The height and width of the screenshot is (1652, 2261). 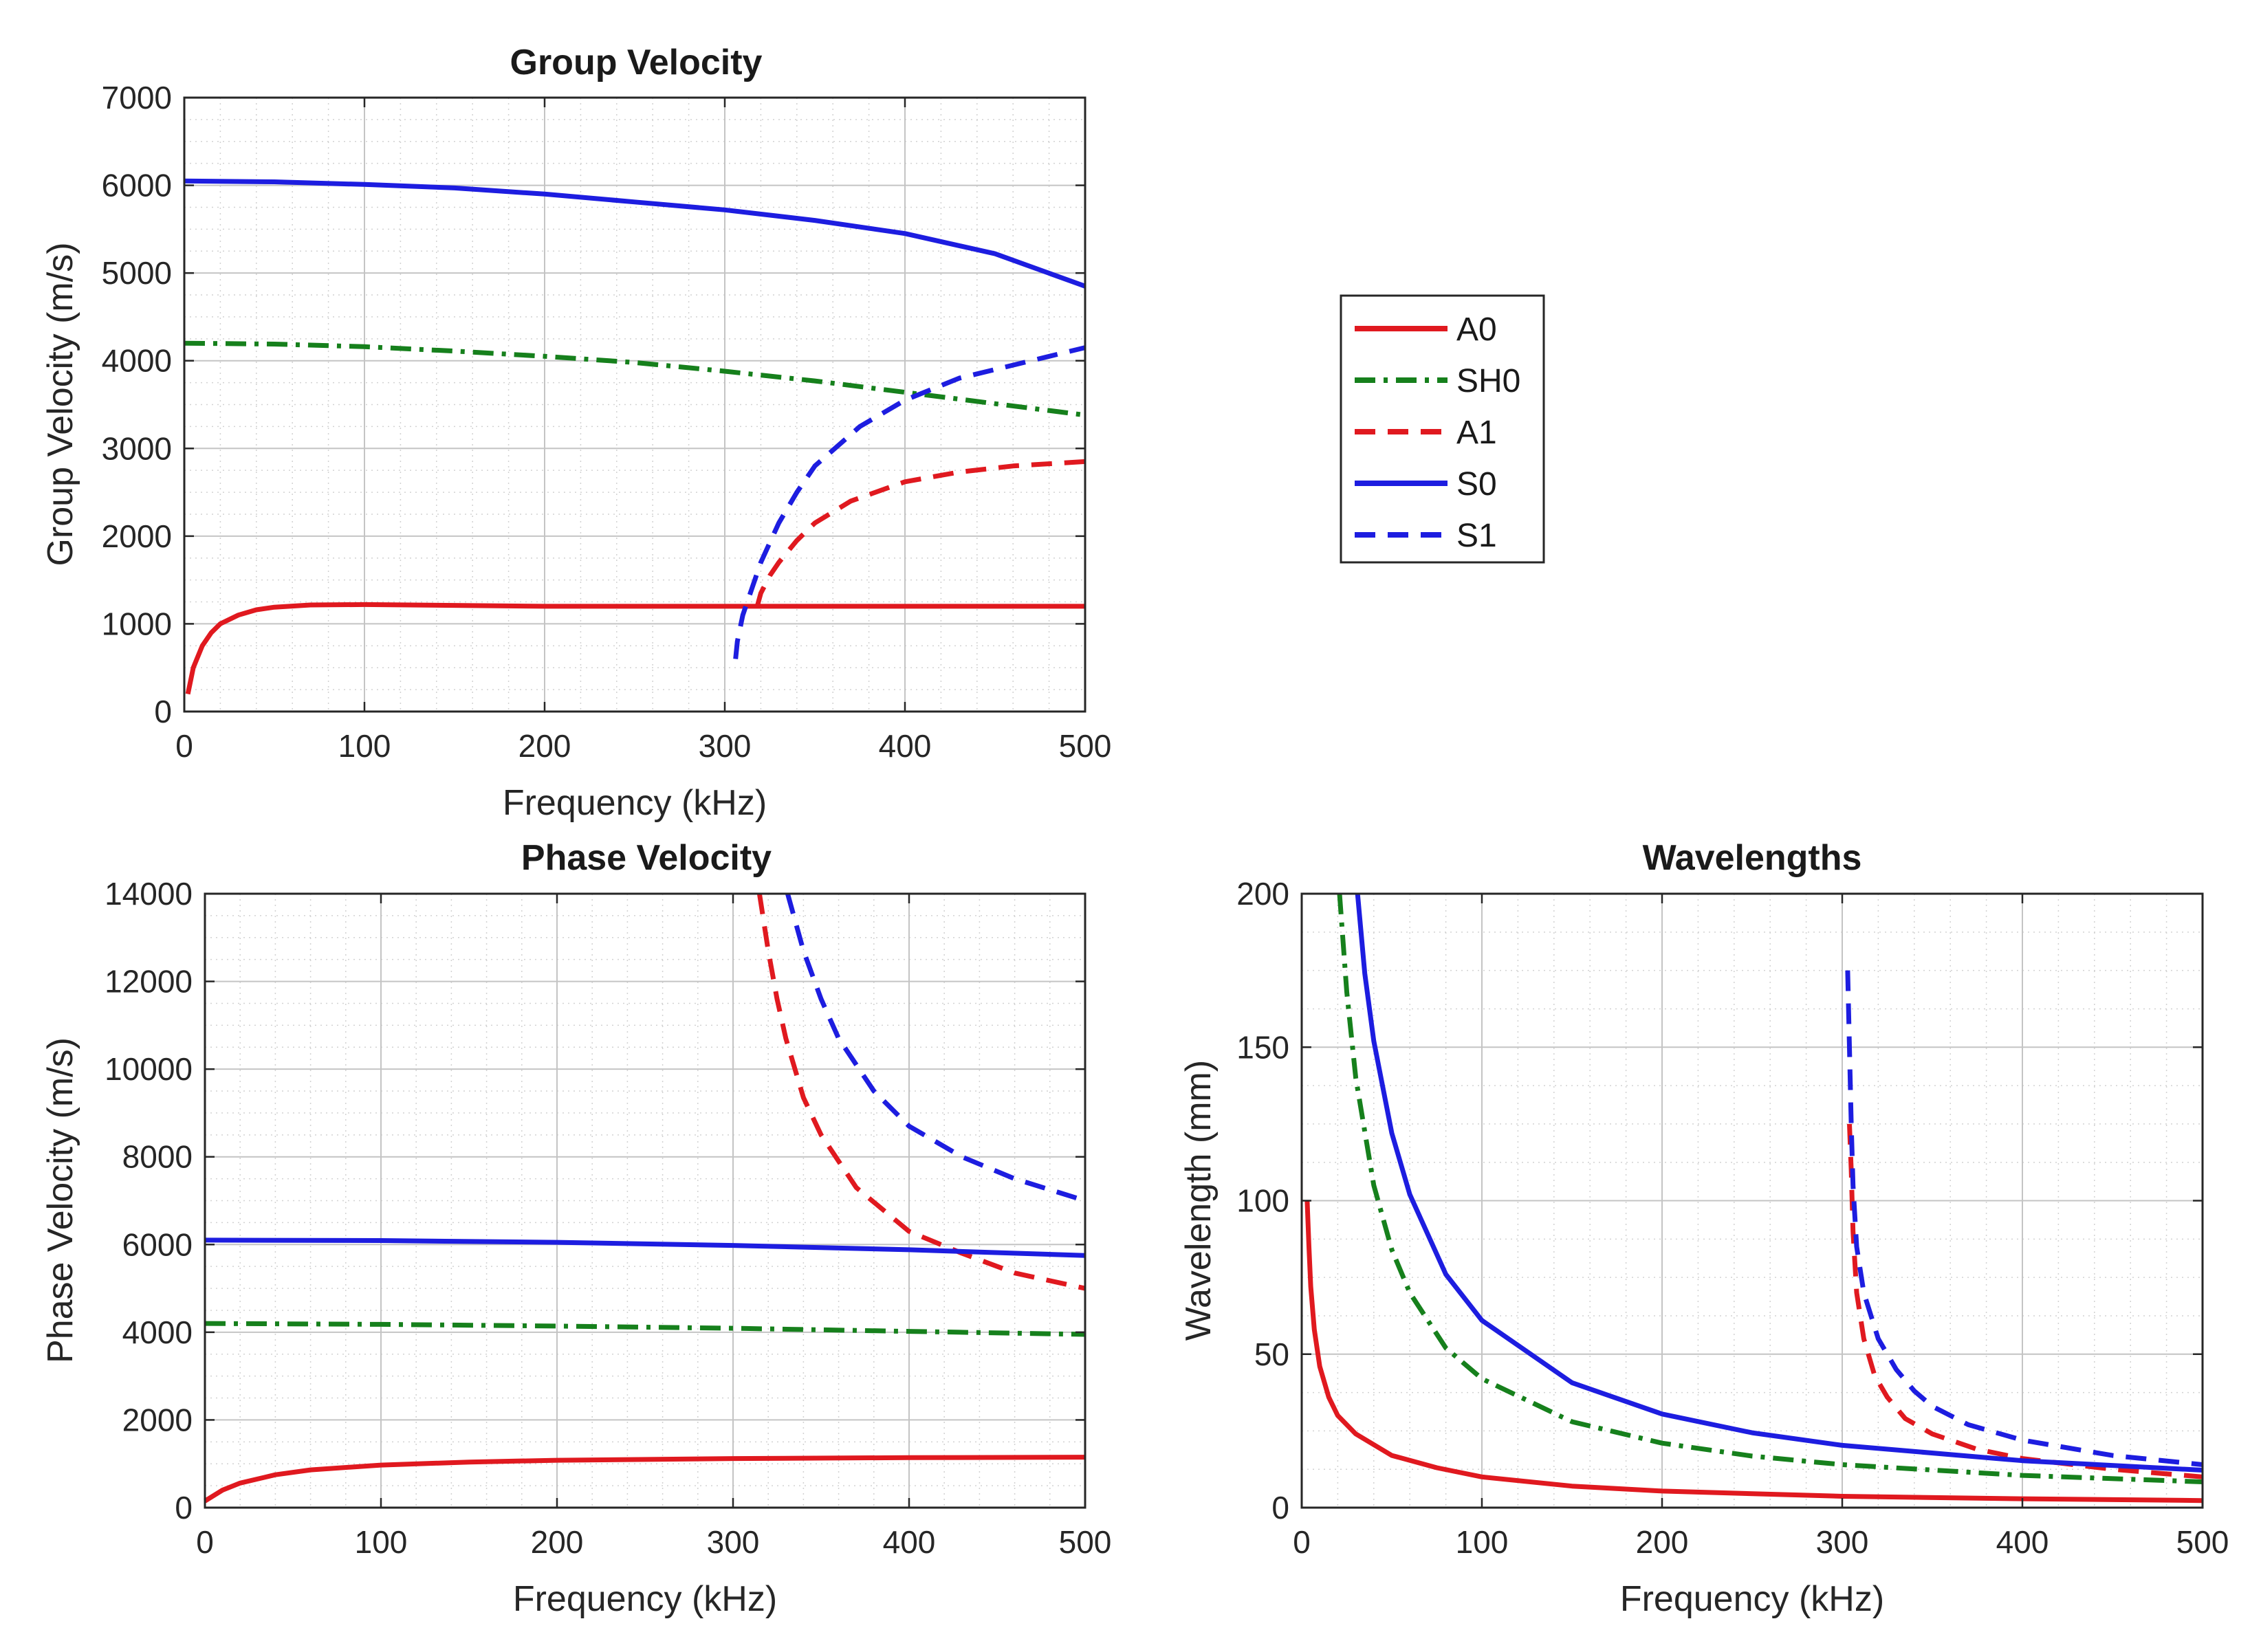 I want to click on group-ytick-label: 5000, so click(x=137, y=273).